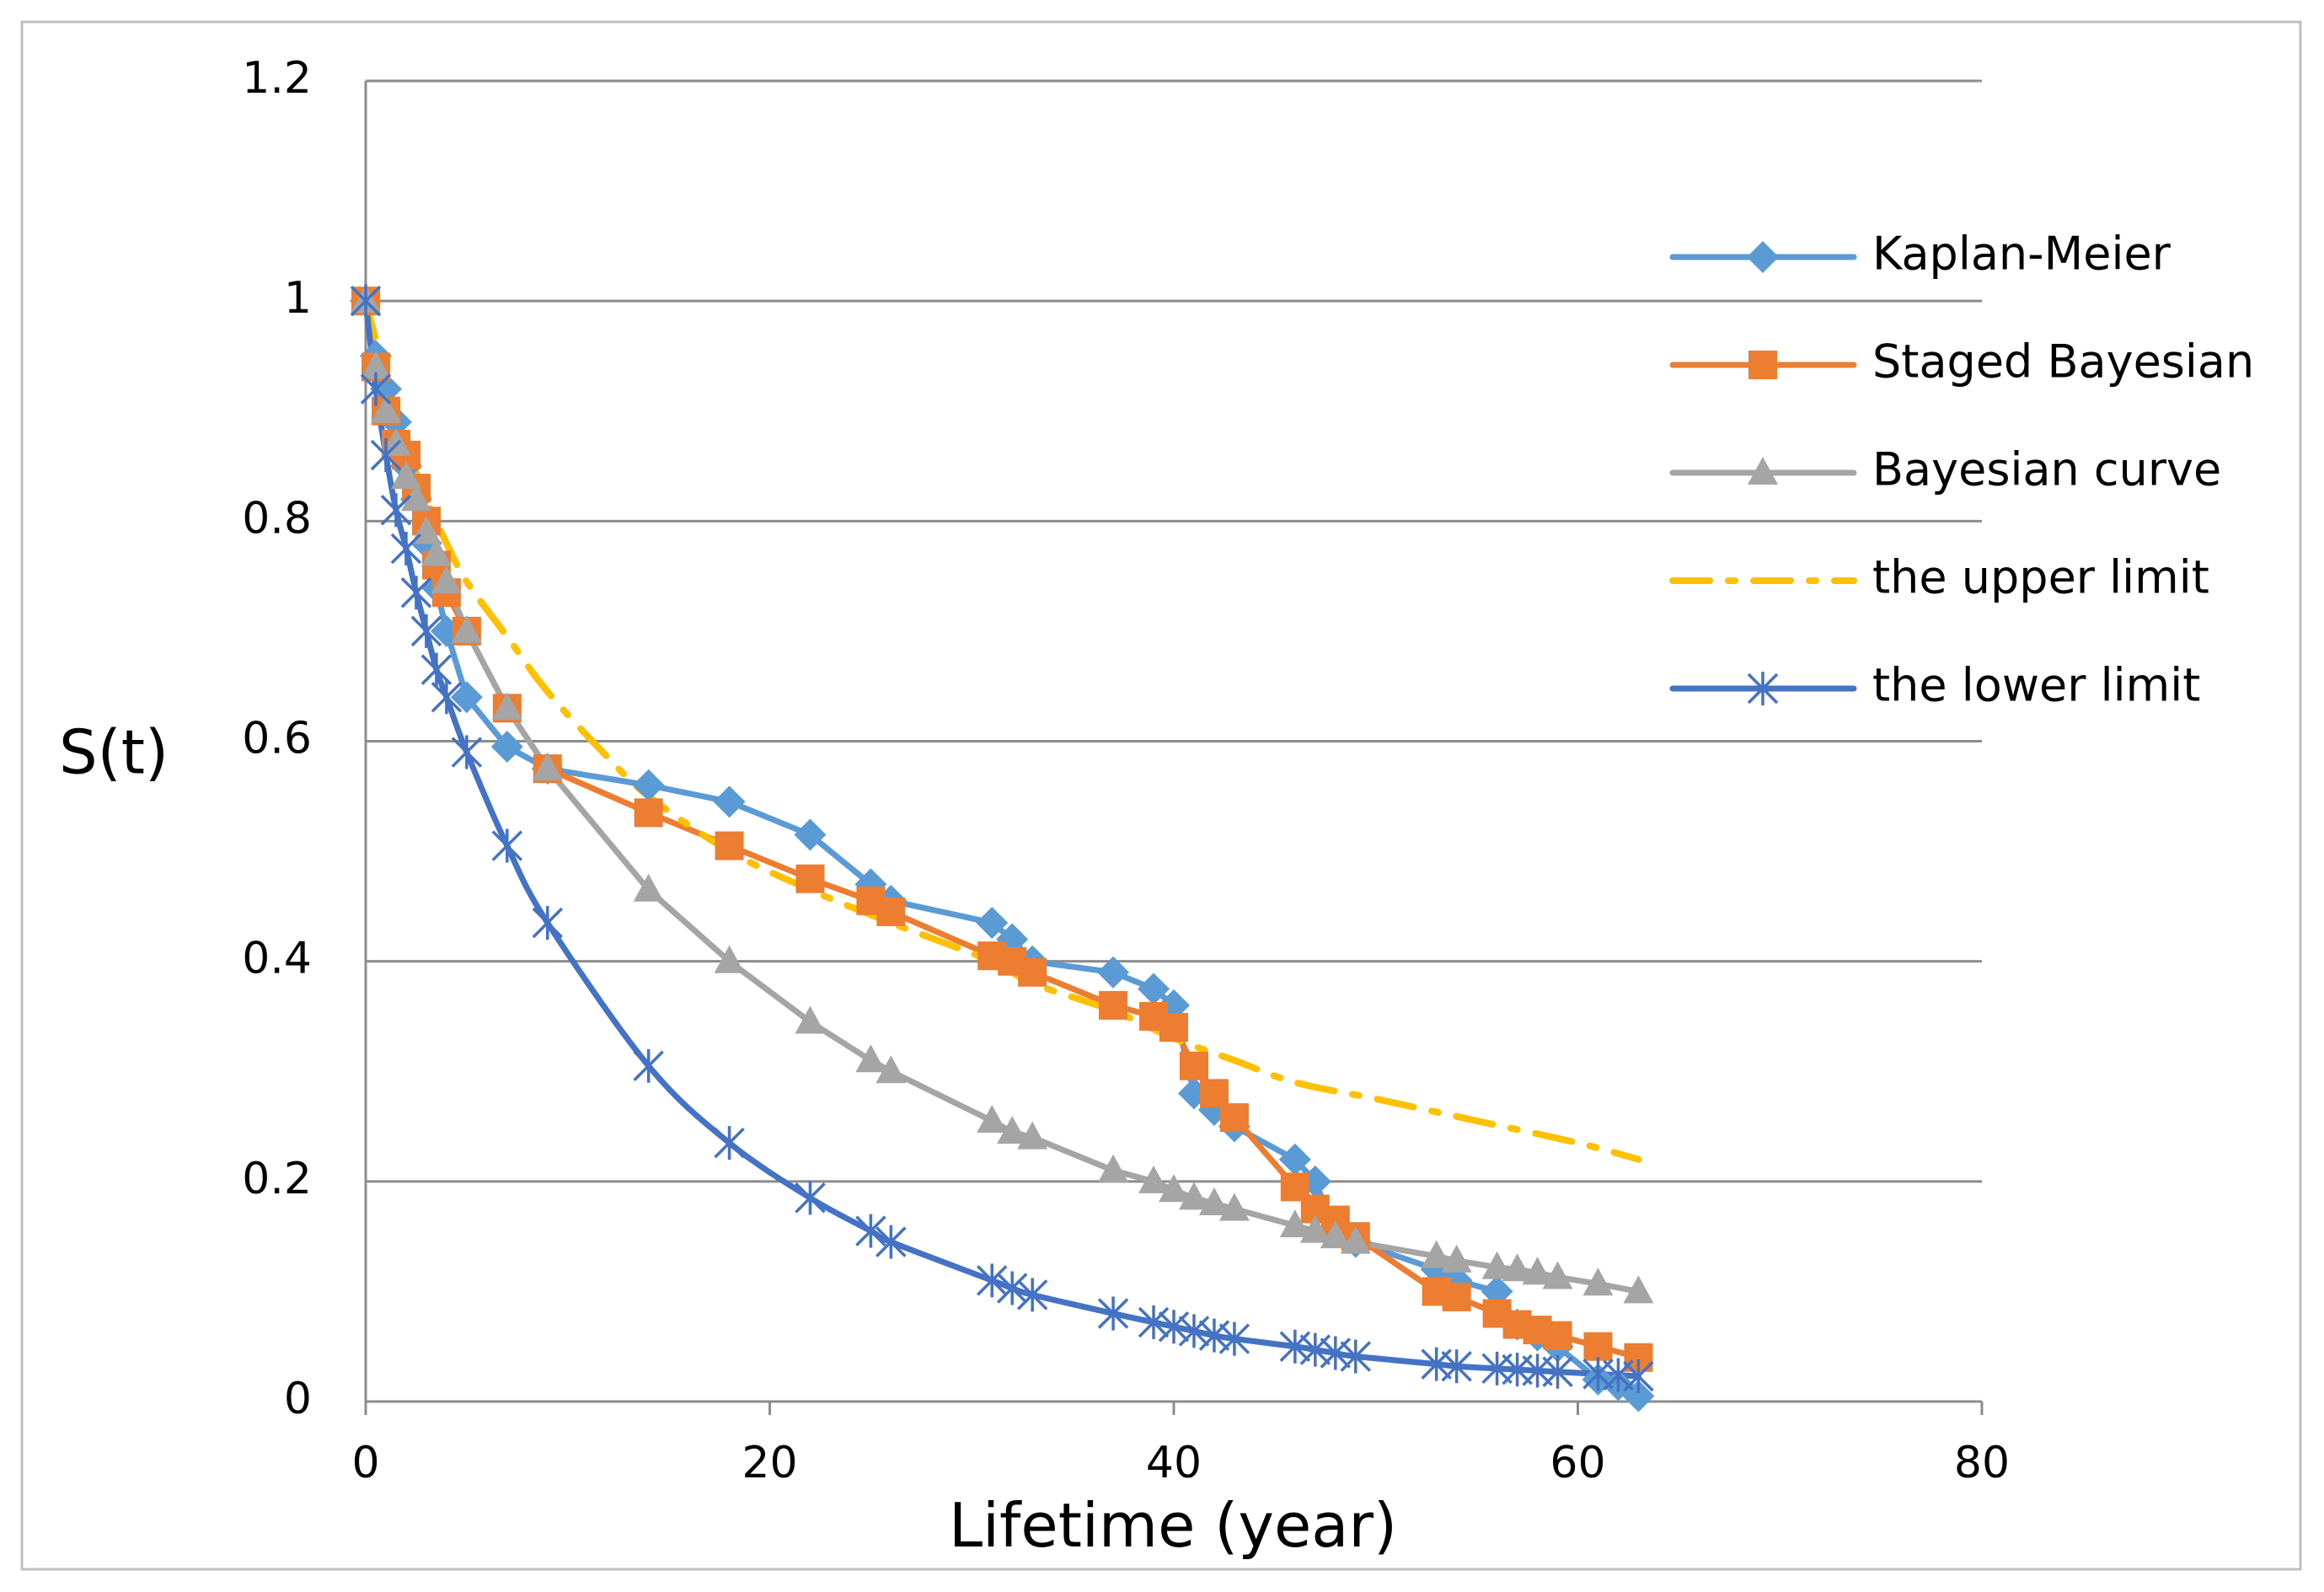  I want to click on x-tick-label: 20, so click(769, 1463).